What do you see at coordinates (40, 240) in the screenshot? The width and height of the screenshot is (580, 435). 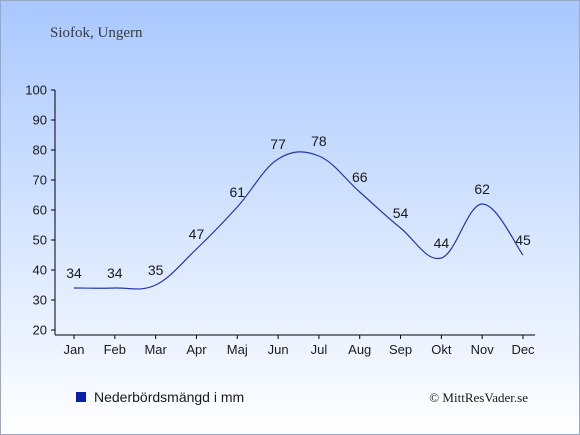 I see `y-tick-label: 50` at bounding box center [40, 240].